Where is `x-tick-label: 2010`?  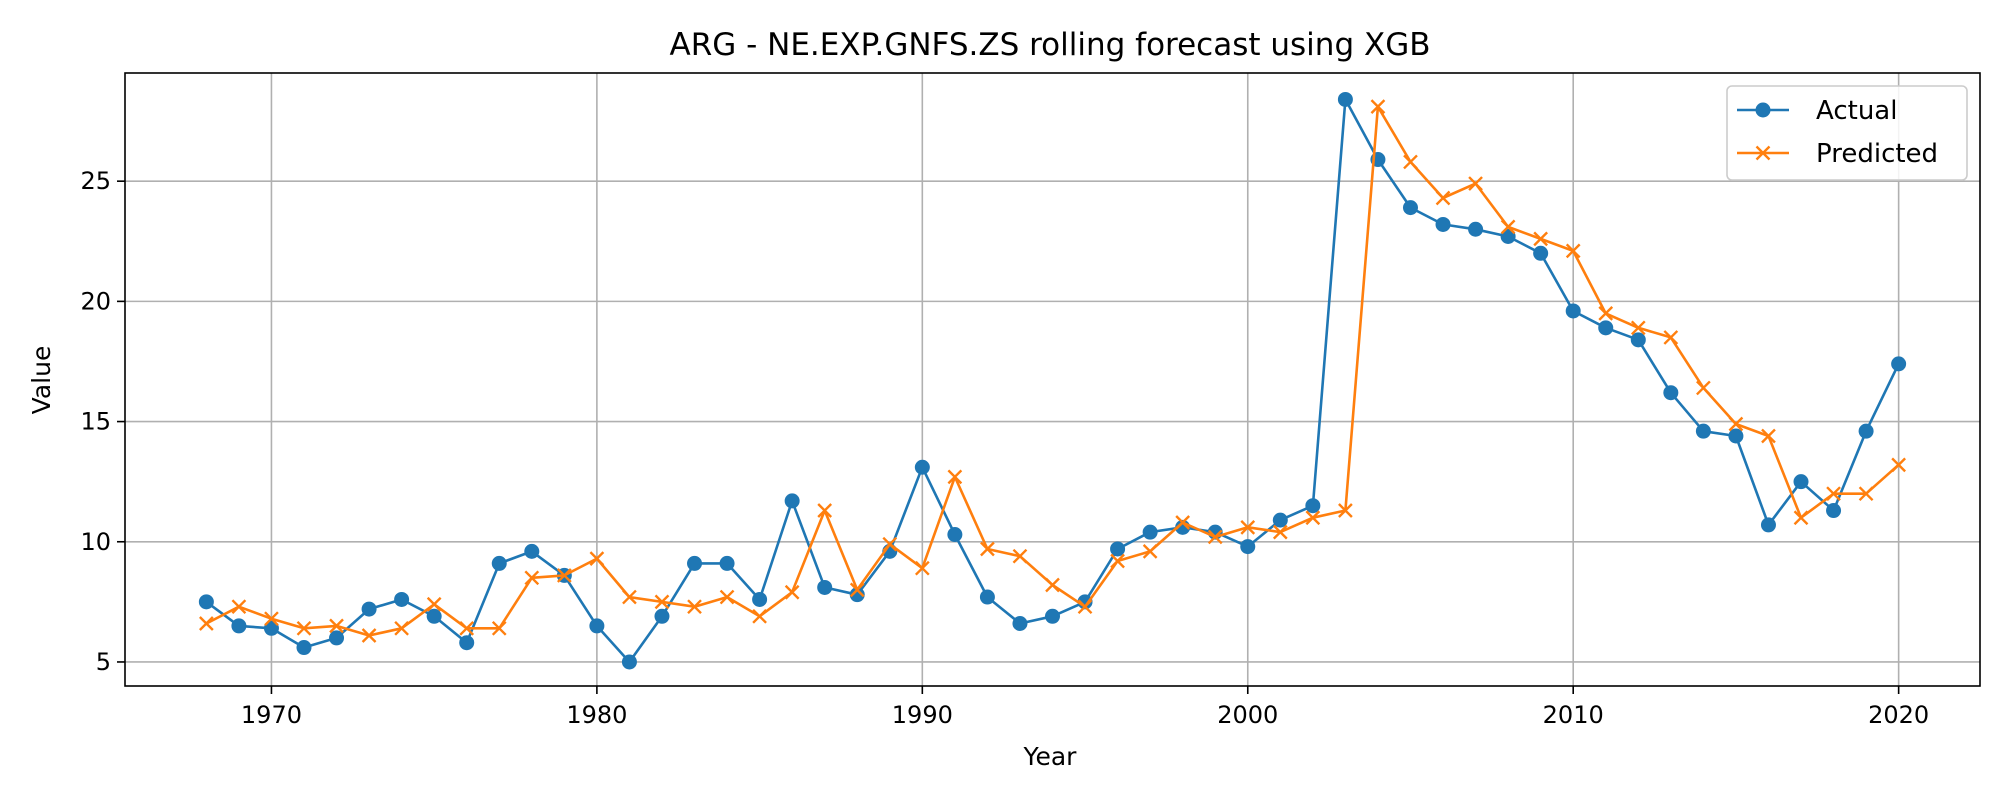 x-tick-label: 2010 is located at coordinates (1573, 715).